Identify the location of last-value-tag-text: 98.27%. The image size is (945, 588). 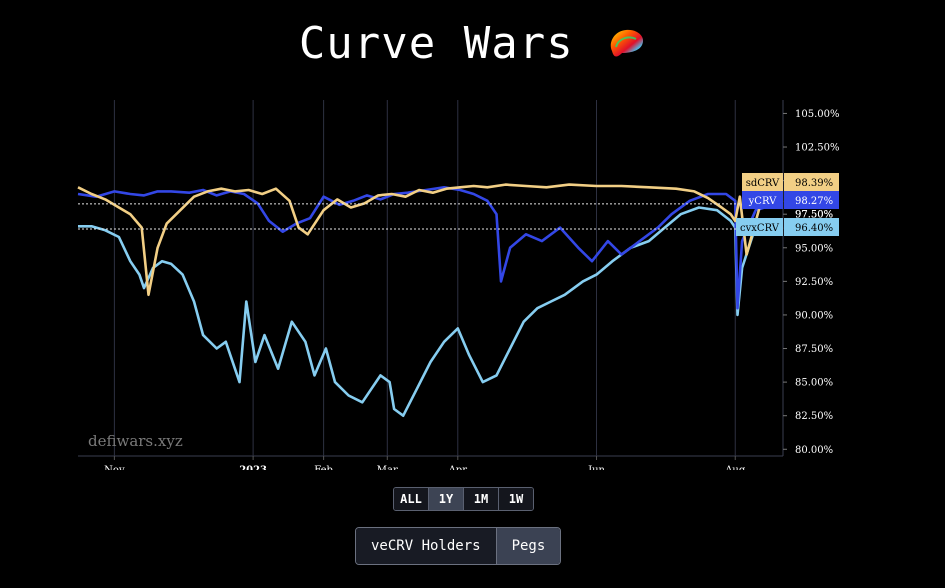
(814, 201).